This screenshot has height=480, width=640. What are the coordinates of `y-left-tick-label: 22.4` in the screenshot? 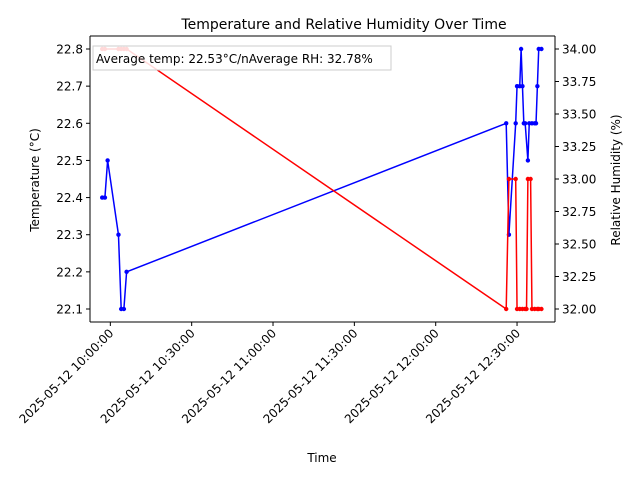 It's located at (69, 198).